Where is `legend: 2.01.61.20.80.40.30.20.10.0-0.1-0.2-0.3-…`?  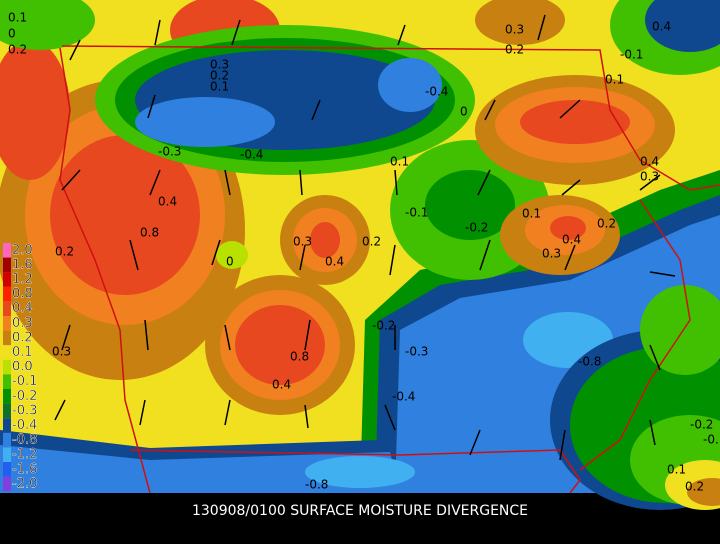 legend: 2.01.61.20.80.40.30.20.10.0-0.1-0.2-0.3-… is located at coordinates (20, 367).